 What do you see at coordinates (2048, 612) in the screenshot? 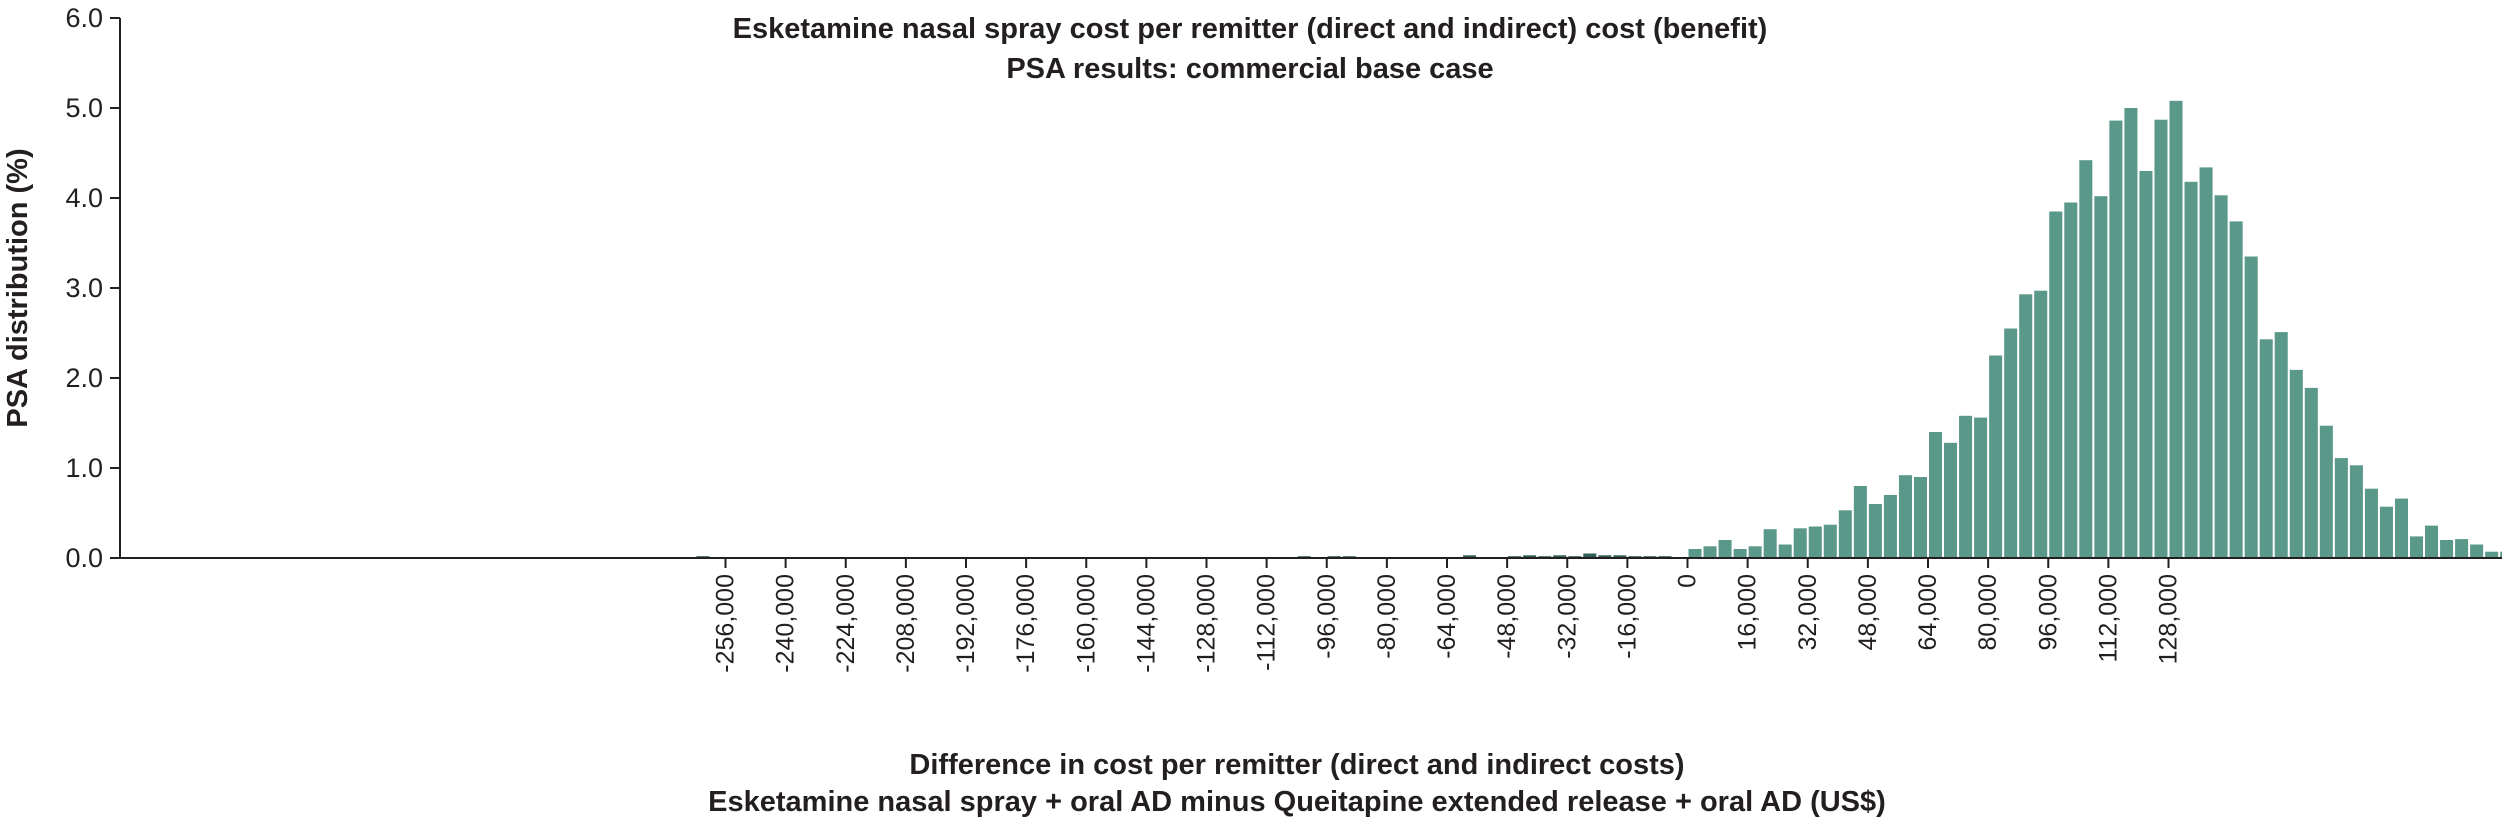
I see `x-tick-label: 96,000` at bounding box center [2048, 612].